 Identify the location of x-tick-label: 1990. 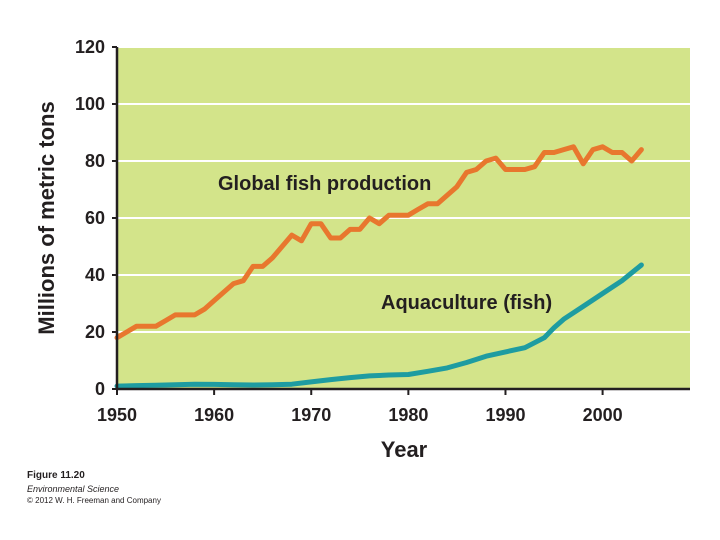
(505, 415).